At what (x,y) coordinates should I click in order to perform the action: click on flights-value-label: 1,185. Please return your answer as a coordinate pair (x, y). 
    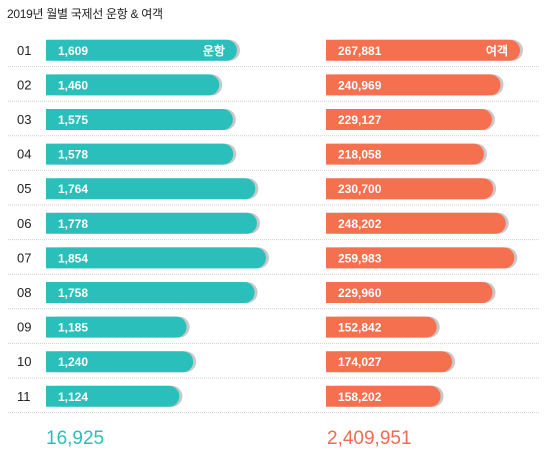
    Looking at the image, I should click on (73, 328).